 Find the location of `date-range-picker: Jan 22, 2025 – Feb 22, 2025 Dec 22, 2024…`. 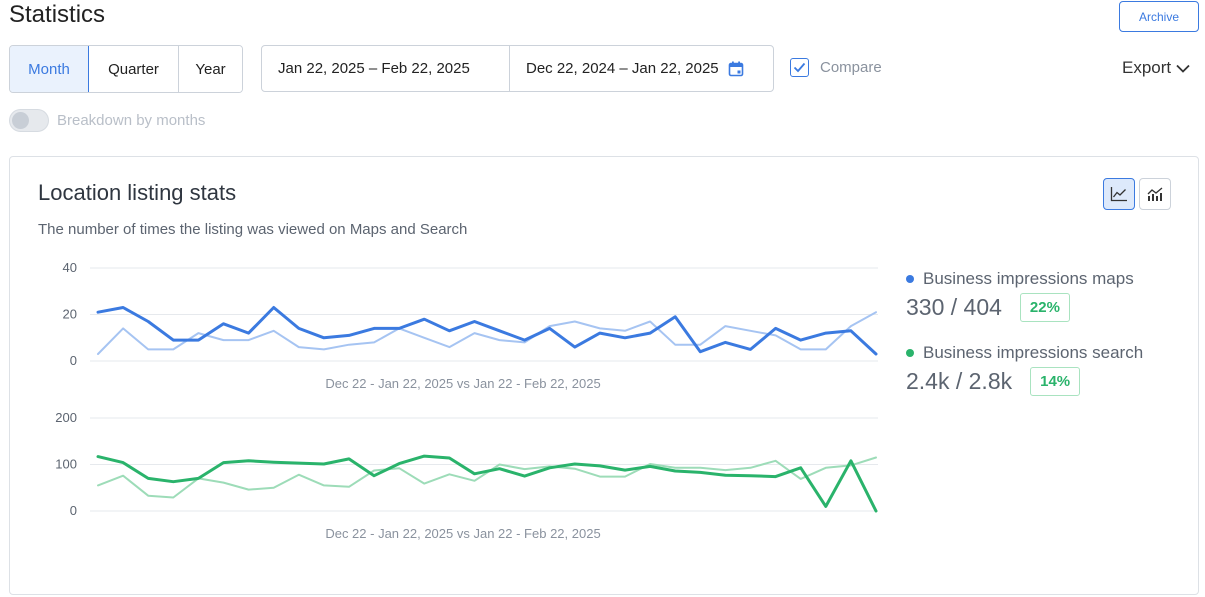

date-range-picker: Jan 22, 2025 – Feb 22, 2025 Dec 22, 2024… is located at coordinates (517, 68).